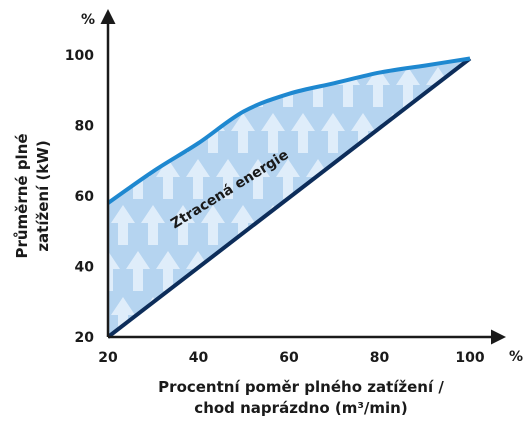 The width and height of the screenshot is (530, 421). What do you see at coordinates (380, 358) in the screenshot?
I see `x-tick-label: 80` at bounding box center [380, 358].